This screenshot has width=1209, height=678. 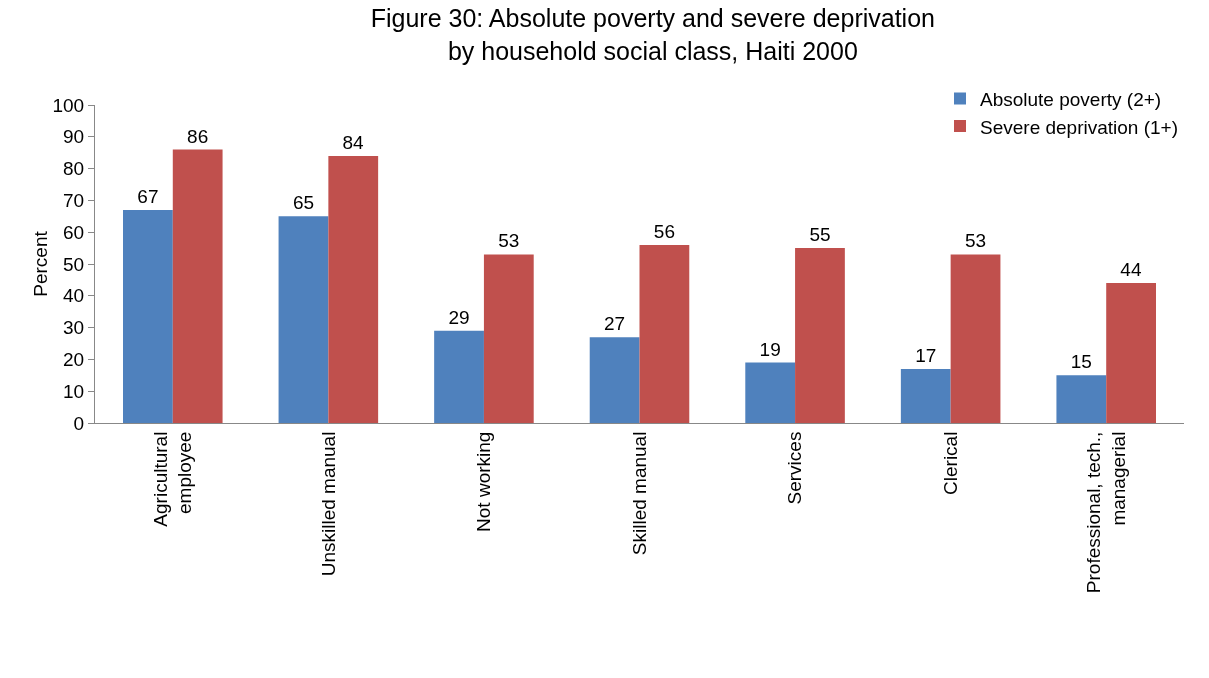 I want to click on data-label: 29, so click(x=459, y=317).